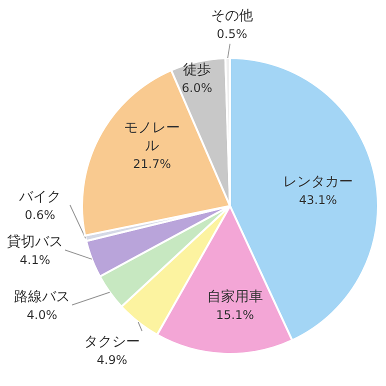 The image size is (386, 386). I want to click on data-label: 21.7%, so click(152, 164).